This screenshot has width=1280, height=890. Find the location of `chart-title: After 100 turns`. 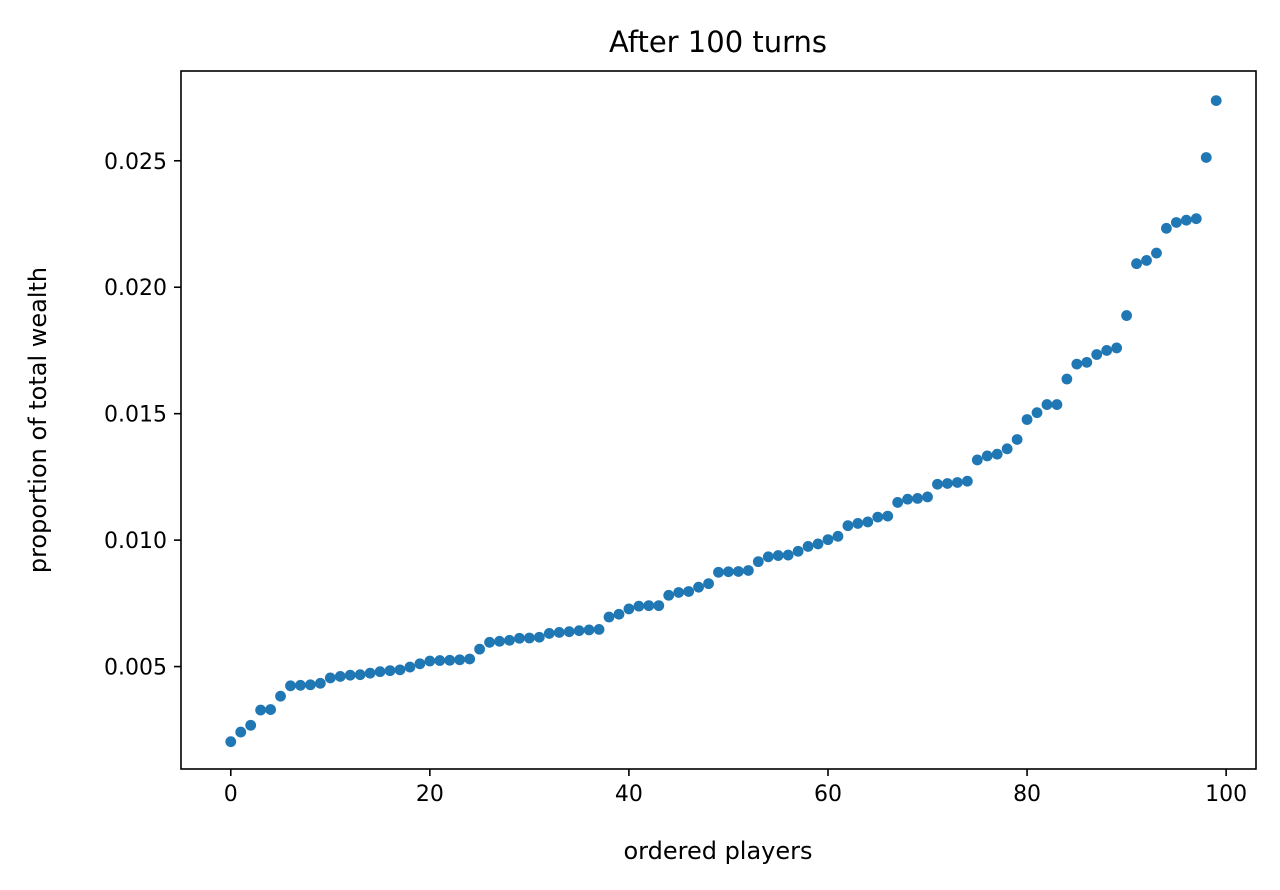

chart-title: After 100 turns is located at coordinates (718, 42).